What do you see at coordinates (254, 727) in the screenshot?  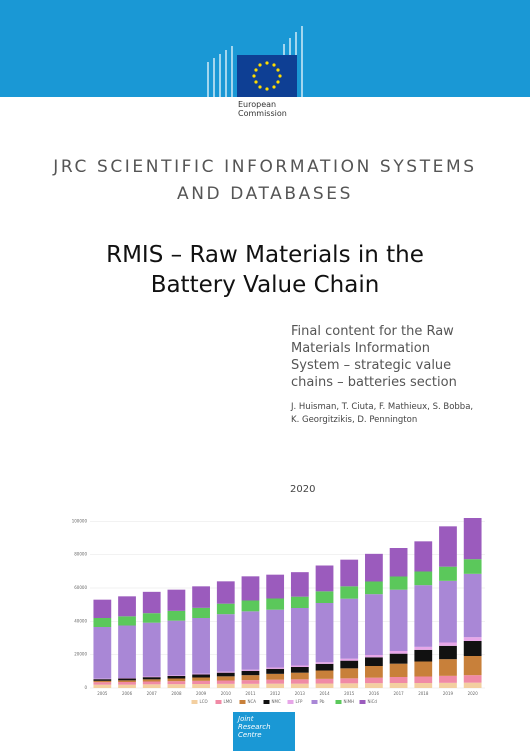 I see `logo-line: Research` at bounding box center [254, 727].